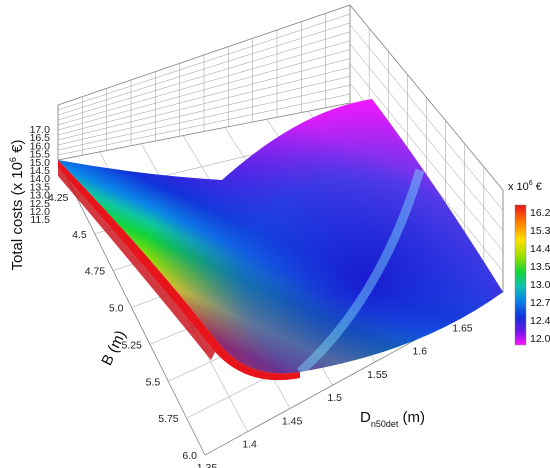 This screenshot has width=550, height=468. Describe the element at coordinates (40, 138) in the screenshot. I see `z-tick-label: 16.5` at that location.